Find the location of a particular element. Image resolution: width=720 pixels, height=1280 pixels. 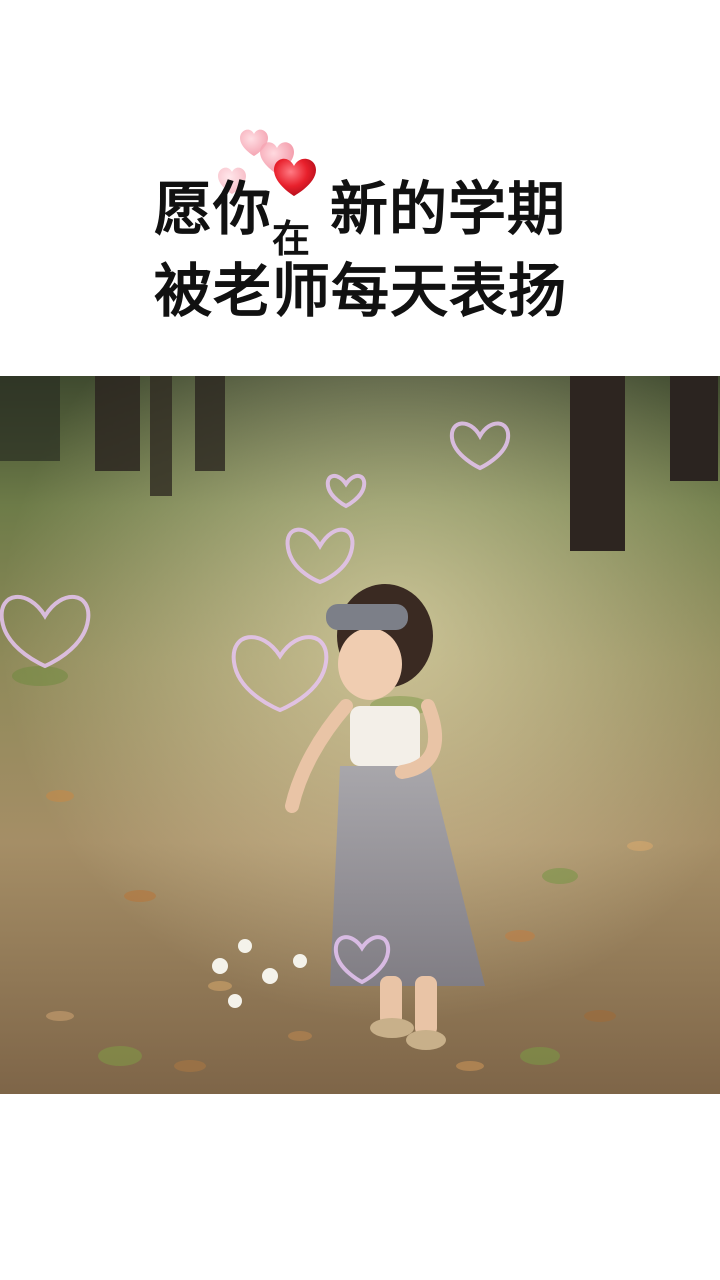

title-small-word: 在 is located at coordinates (291, 239).